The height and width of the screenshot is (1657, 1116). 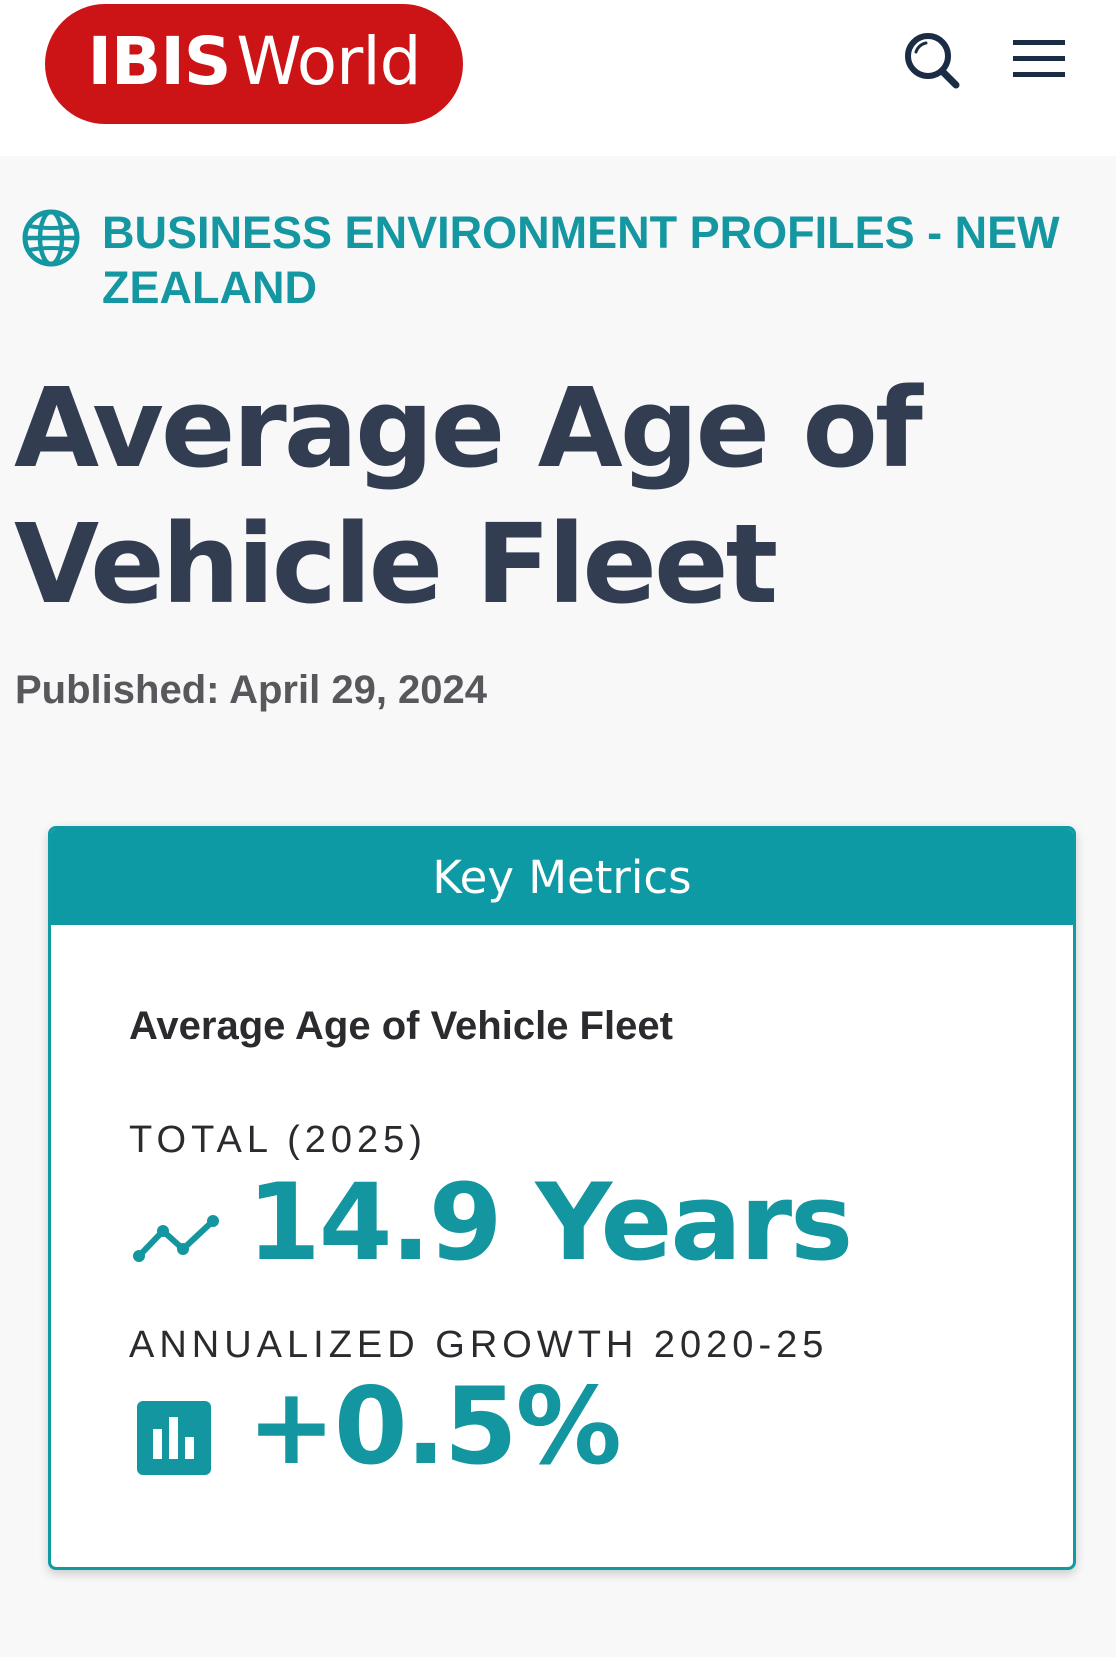 What do you see at coordinates (434, 1426) in the screenshot?
I see `growth-value: +0.5%` at bounding box center [434, 1426].